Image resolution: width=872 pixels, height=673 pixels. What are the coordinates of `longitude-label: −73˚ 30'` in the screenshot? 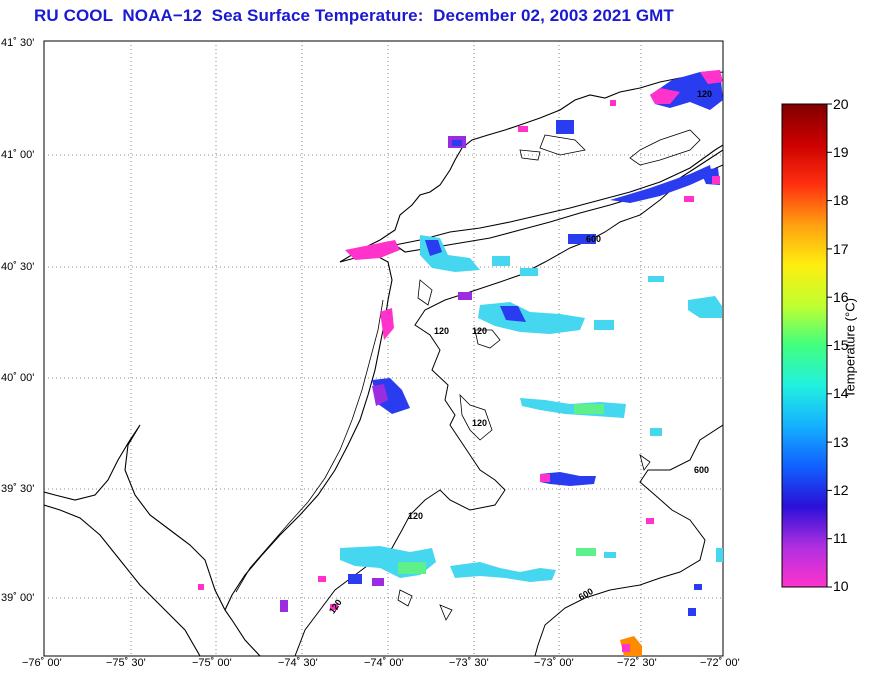 It's located at (469, 663).